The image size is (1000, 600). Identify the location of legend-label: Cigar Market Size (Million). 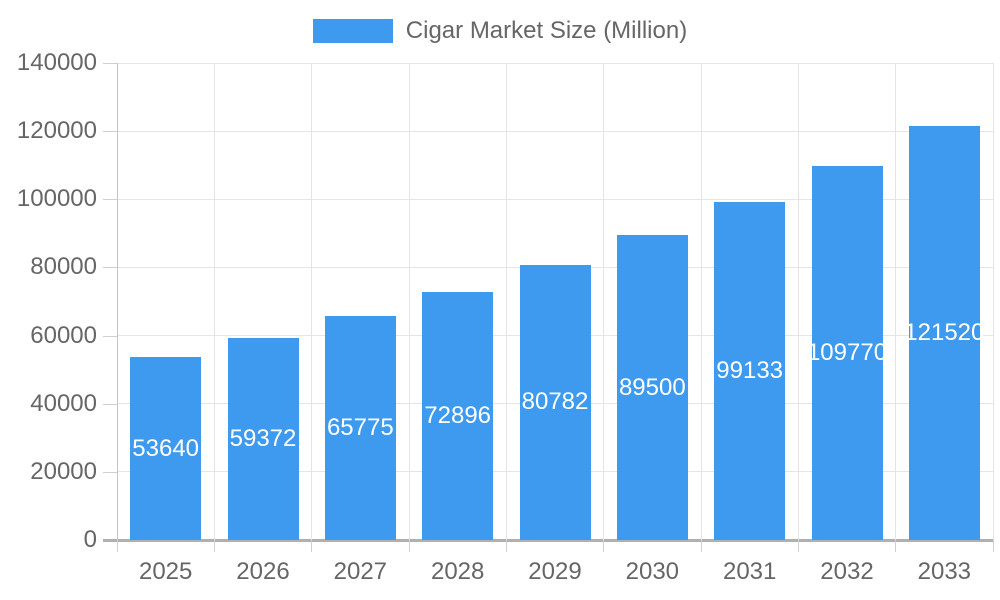
(546, 30).